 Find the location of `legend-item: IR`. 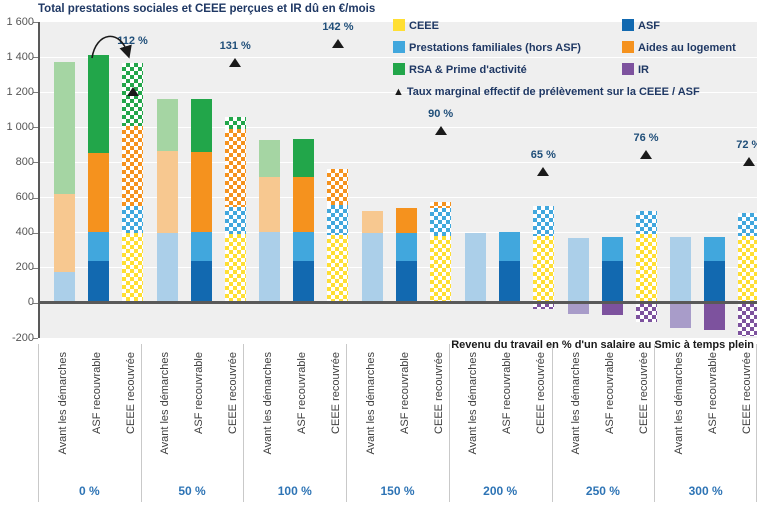

legend-item: IR is located at coordinates (635, 68).